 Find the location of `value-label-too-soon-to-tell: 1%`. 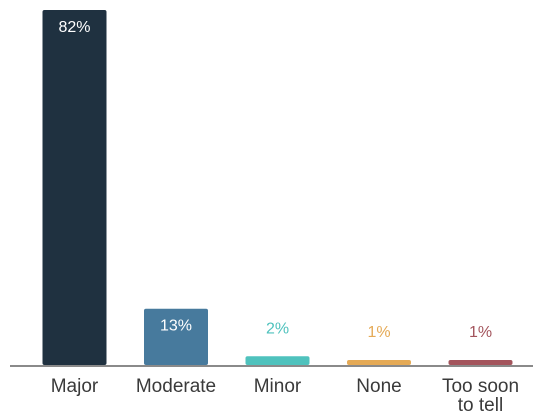

value-label-too-soon-to-tell: 1% is located at coordinates (480, 332).